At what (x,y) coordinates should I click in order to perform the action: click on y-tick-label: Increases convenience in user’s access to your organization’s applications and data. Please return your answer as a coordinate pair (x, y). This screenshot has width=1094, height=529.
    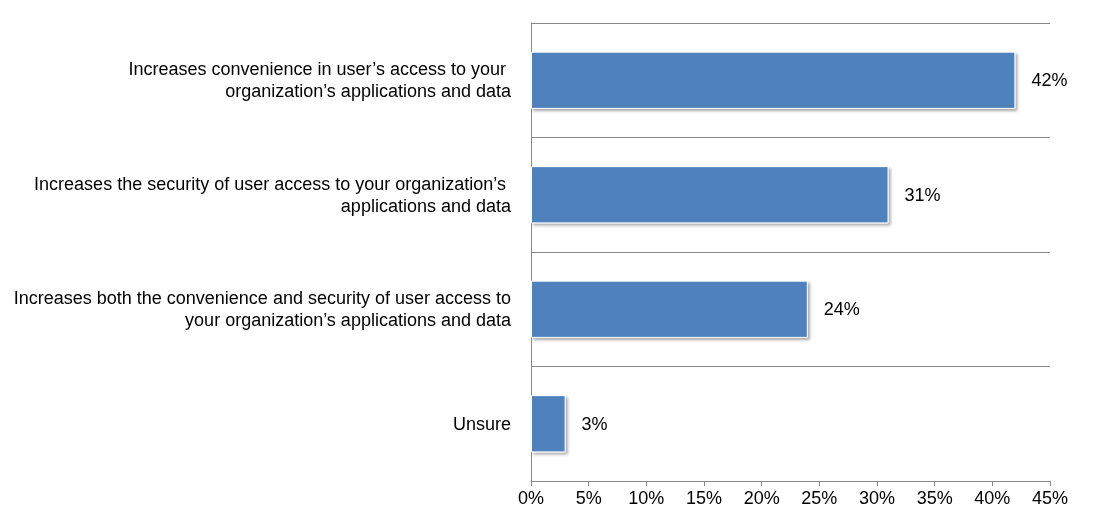
    Looking at the image, I should click on (320, 80).